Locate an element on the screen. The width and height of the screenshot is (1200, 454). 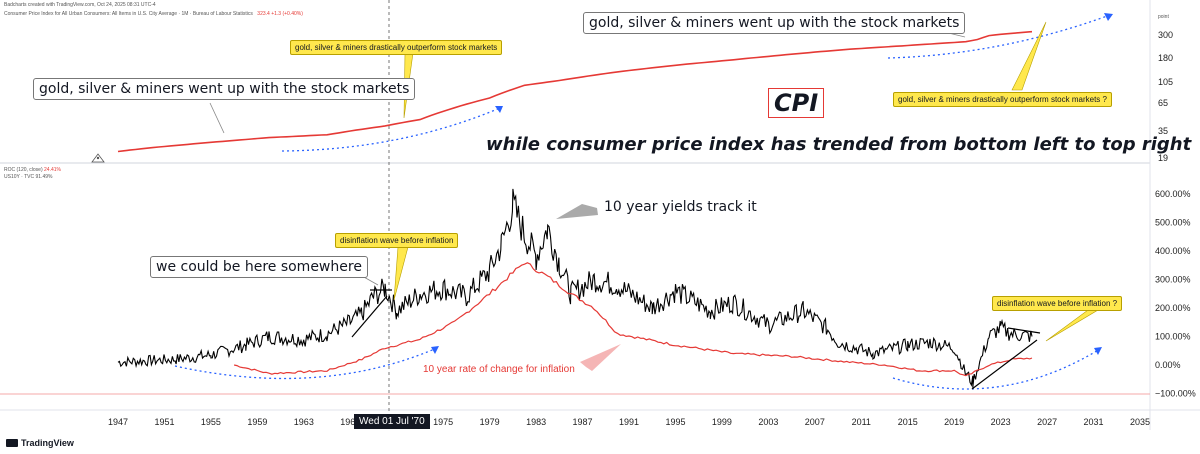
roc-note: 10 year rate of change for inflation is located at coordinates (499, 369).